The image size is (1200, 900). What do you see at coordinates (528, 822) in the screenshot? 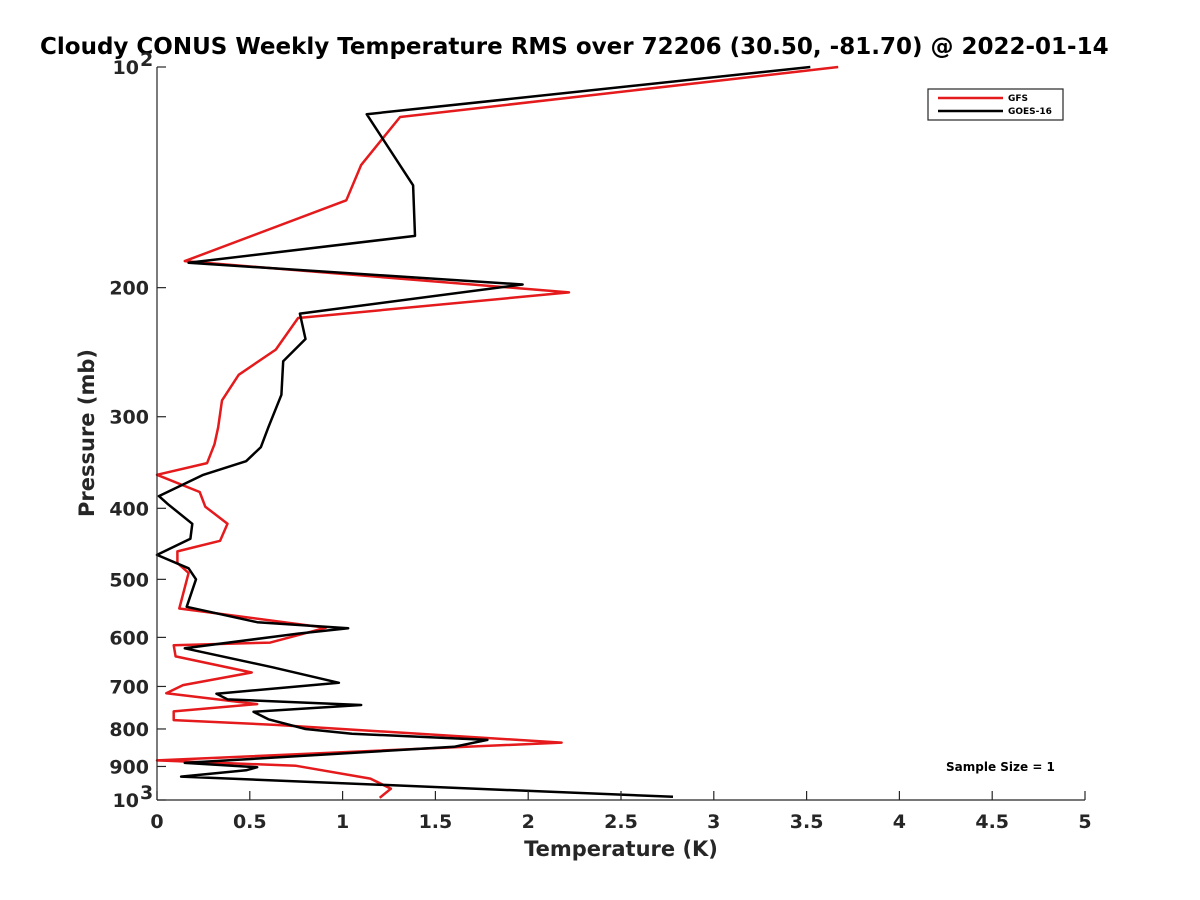
I see `x-tick-label: 2` at bounding box center [528, 822].